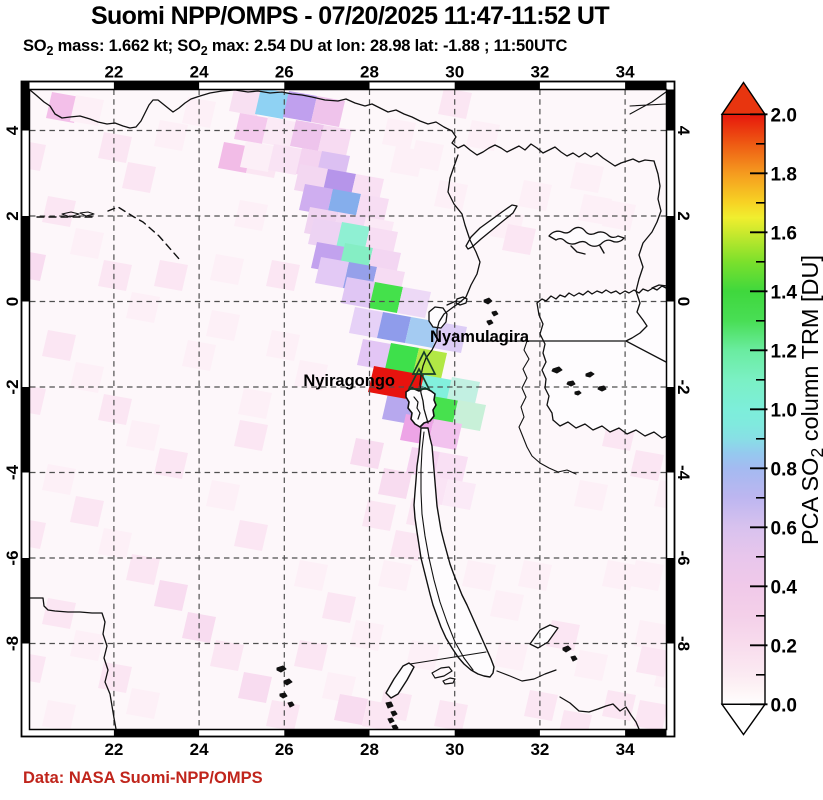 This screenshot has width=823, height=800. What do you see at coordinates (784, 233) in the screenshot?
I see `svg-text: 1.6` at bounding box center [784, 233].